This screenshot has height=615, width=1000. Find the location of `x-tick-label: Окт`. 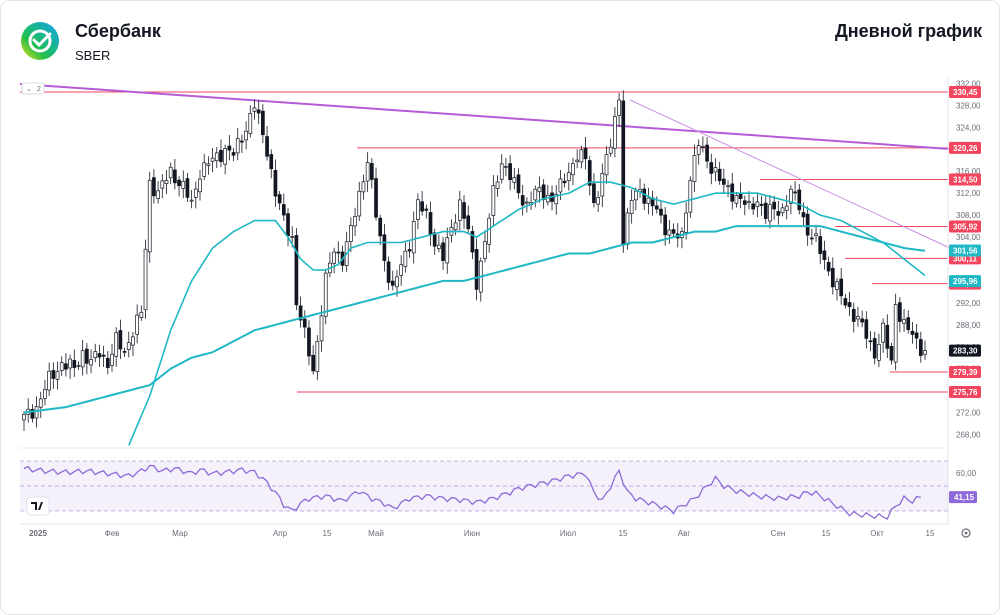

x-tick-label: Окт is located at coordinates (877, 533).